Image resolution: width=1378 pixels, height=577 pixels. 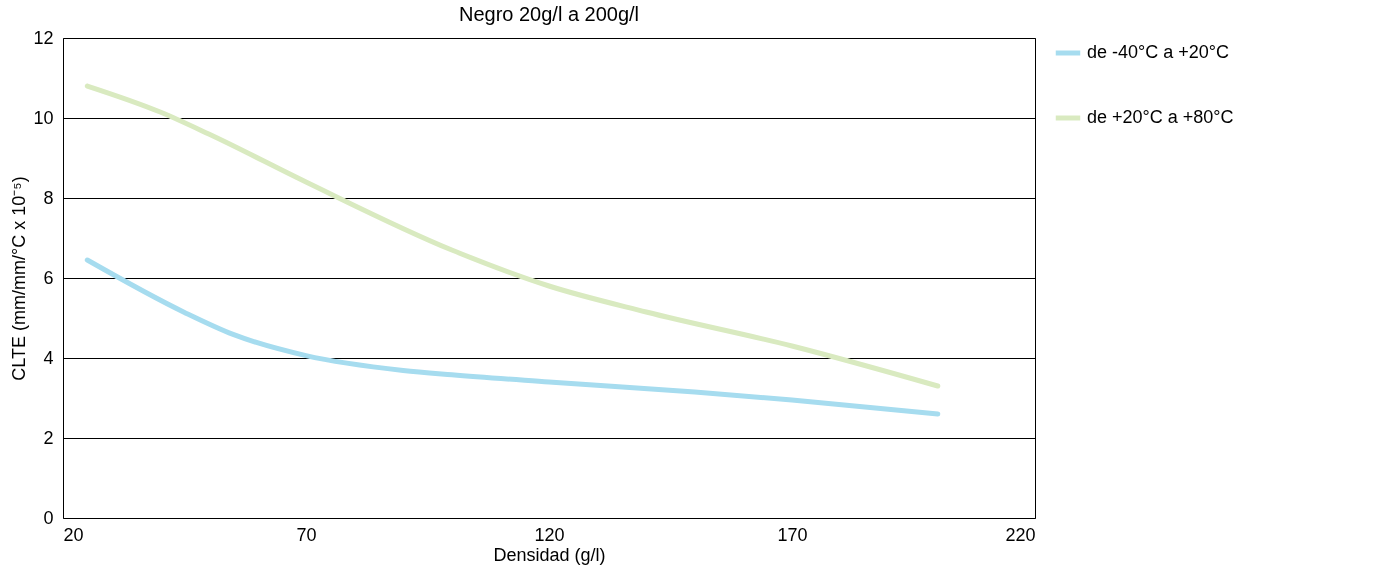 I want to click on y-tick-label: 10, so click(x=43, y=117).